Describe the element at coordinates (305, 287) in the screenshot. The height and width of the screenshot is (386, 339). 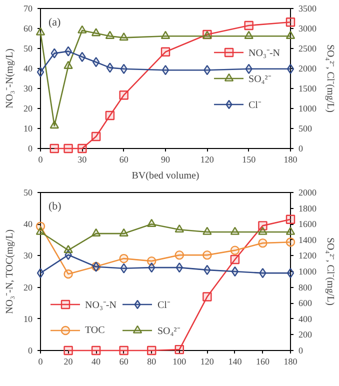
I see `y2-tick-label: 800` at that location.